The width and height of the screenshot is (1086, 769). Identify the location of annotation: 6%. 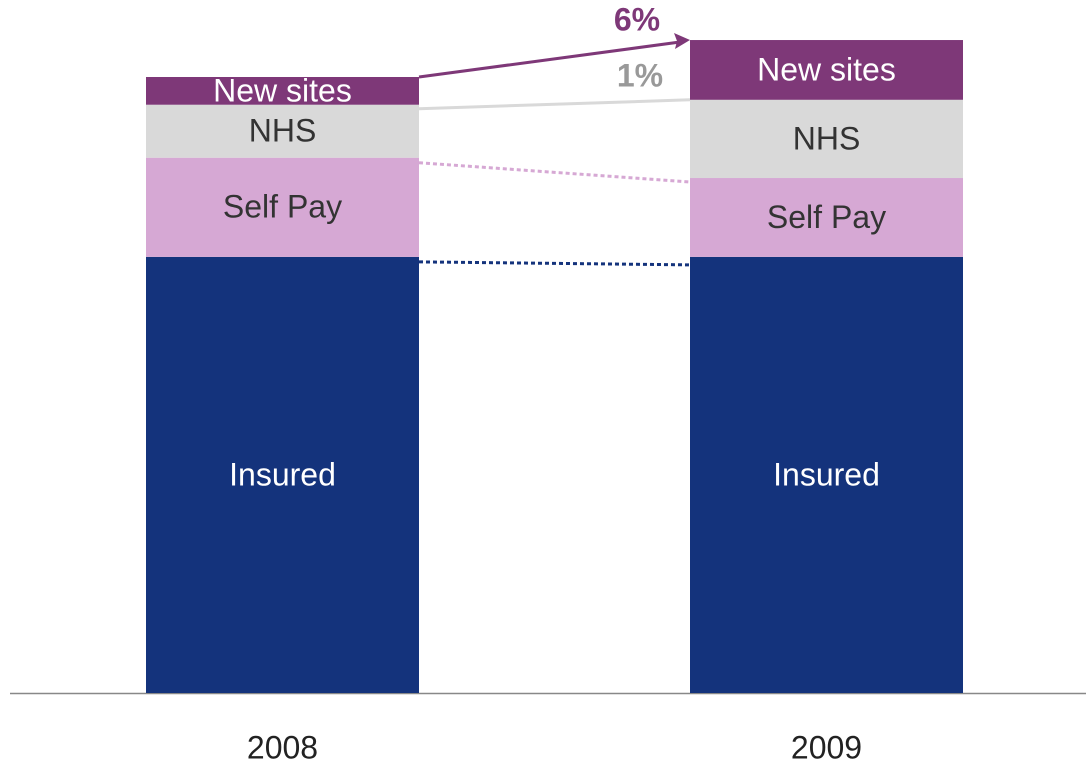
(637, 19).